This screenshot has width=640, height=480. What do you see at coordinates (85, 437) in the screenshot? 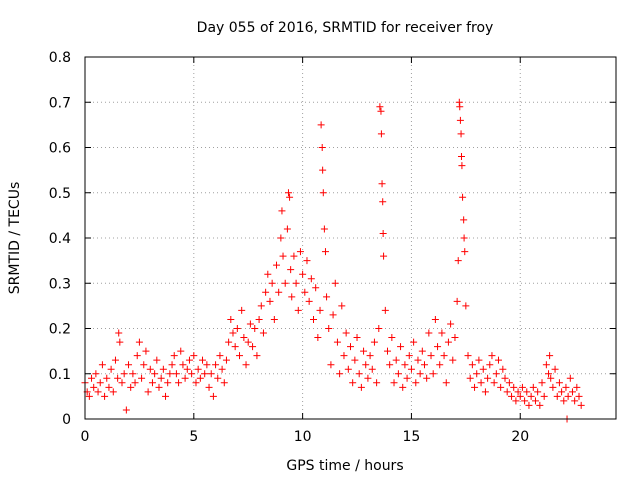
I see `x-tick-label: 0` at bounding box center [85, 437].